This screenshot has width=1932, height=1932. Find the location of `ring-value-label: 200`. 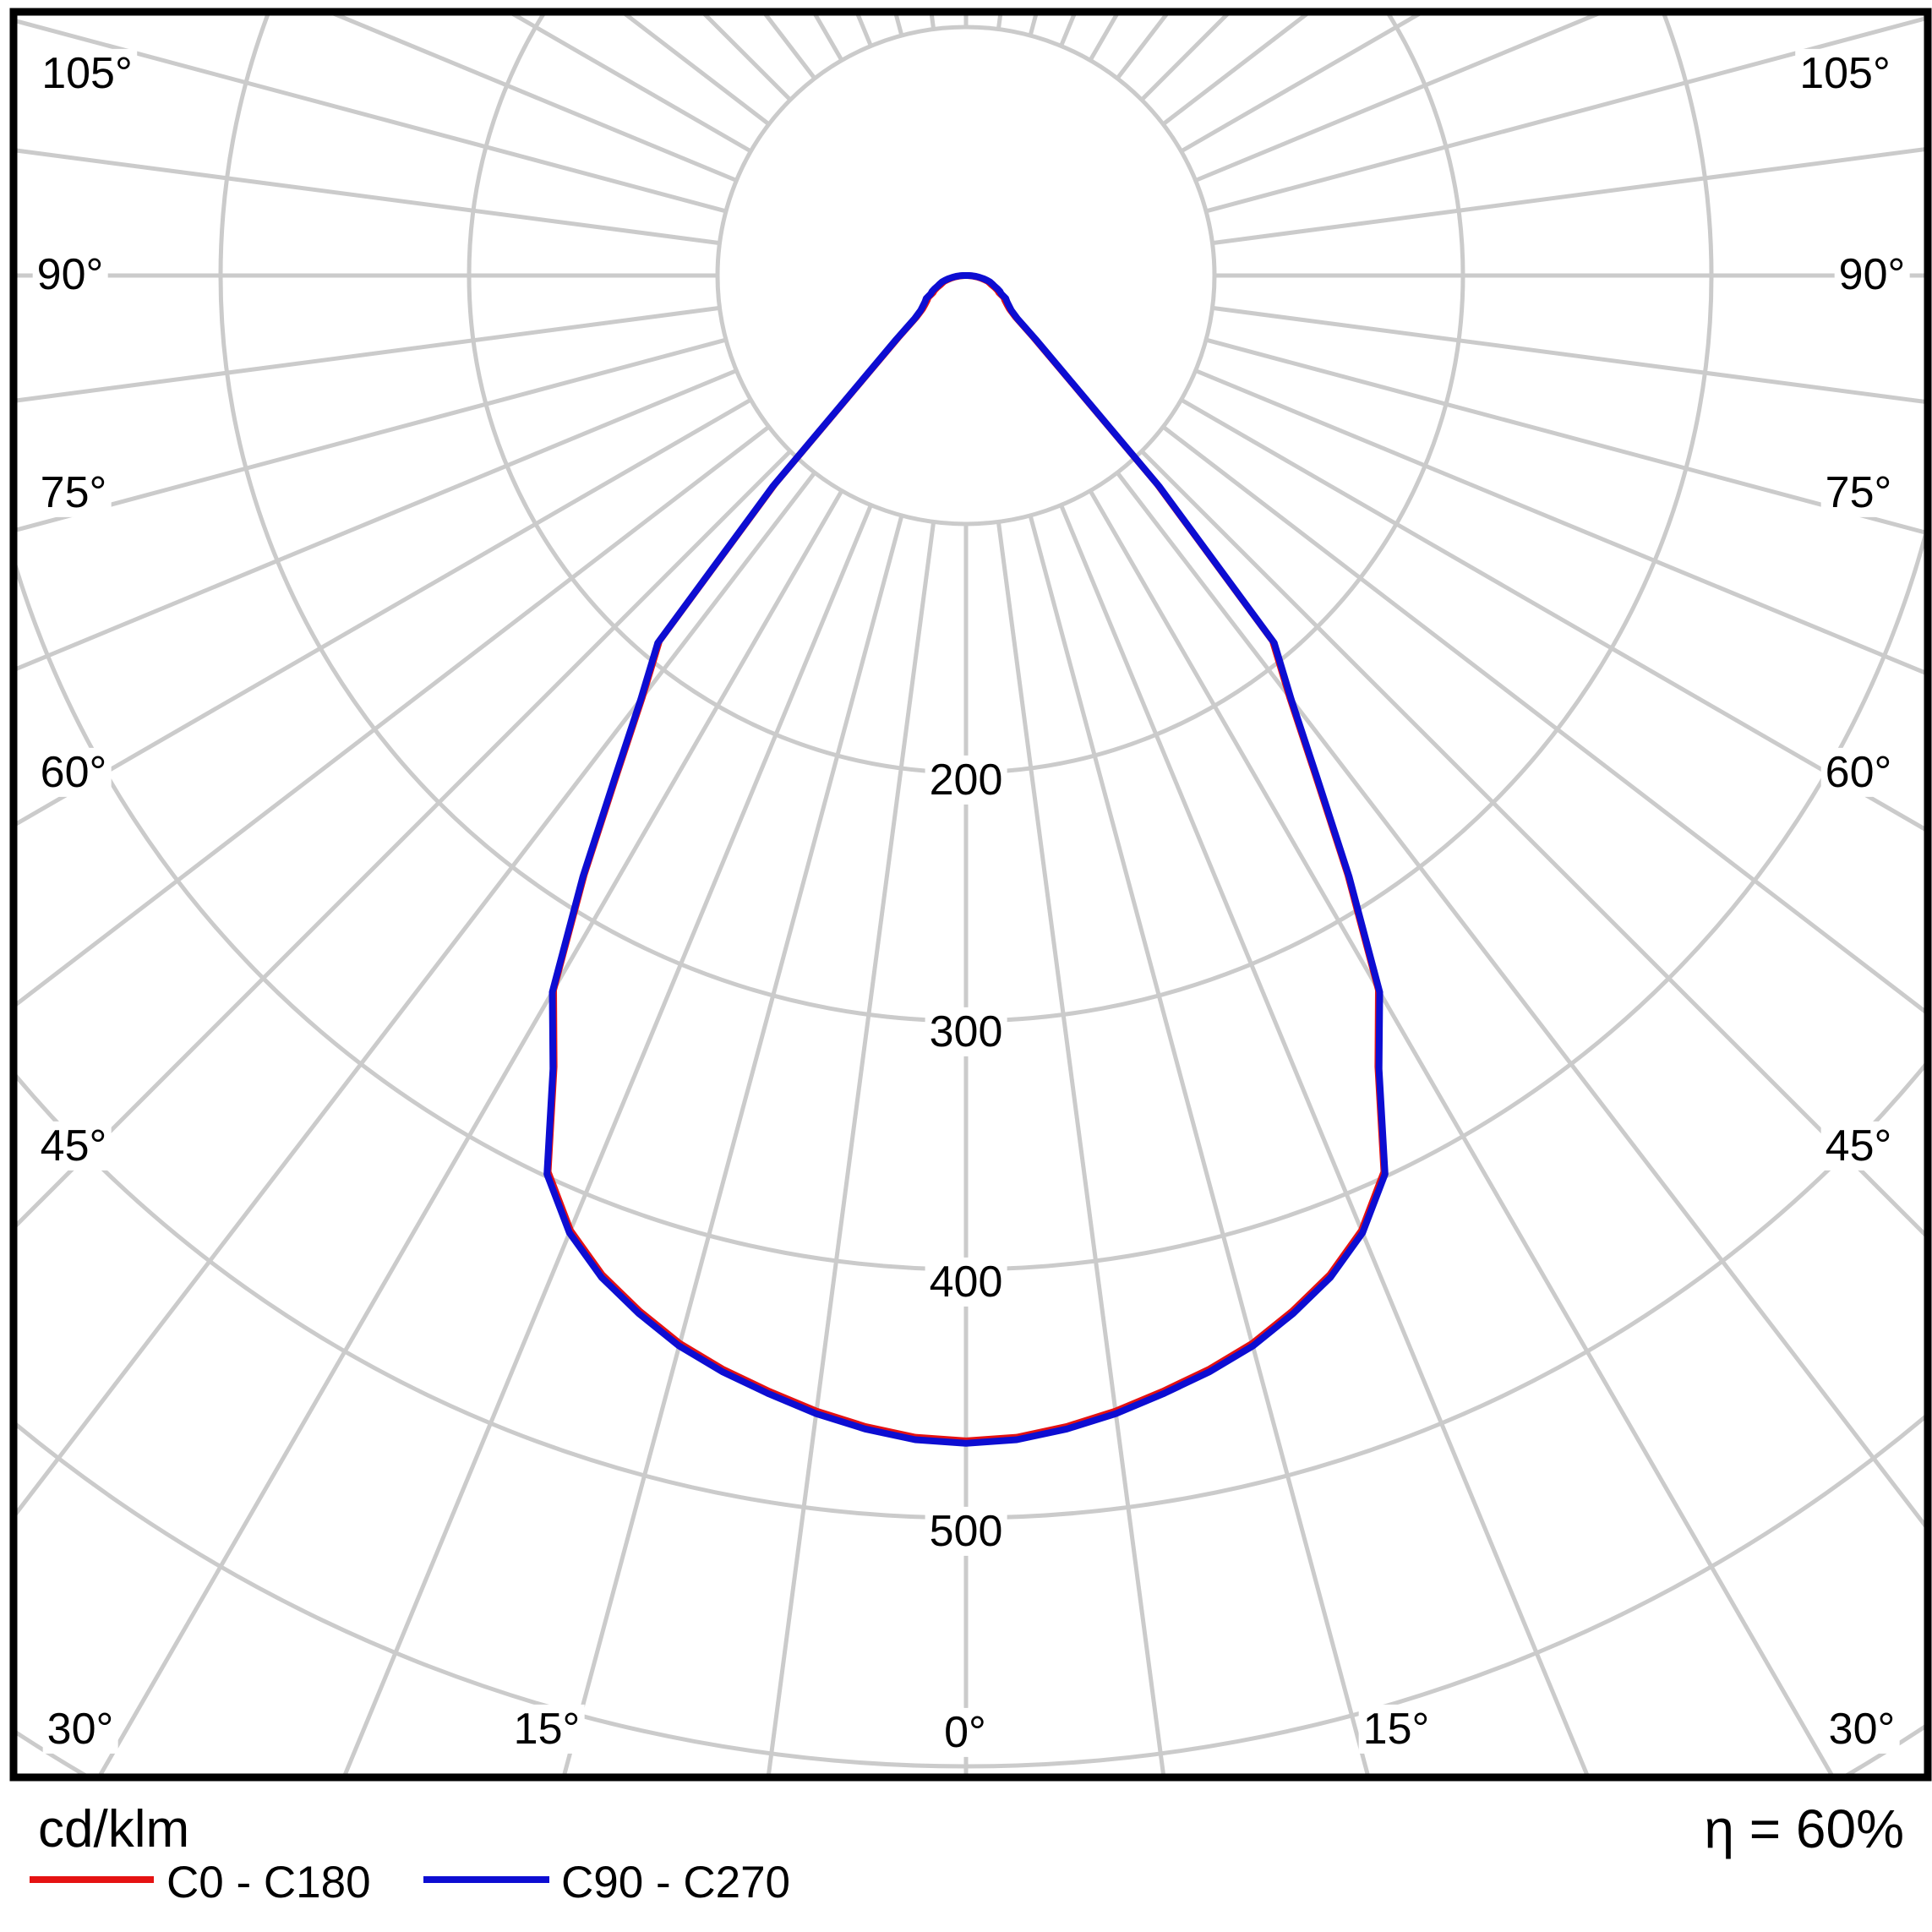

ring-value-label: 200 is located at coordinates (966, 780).